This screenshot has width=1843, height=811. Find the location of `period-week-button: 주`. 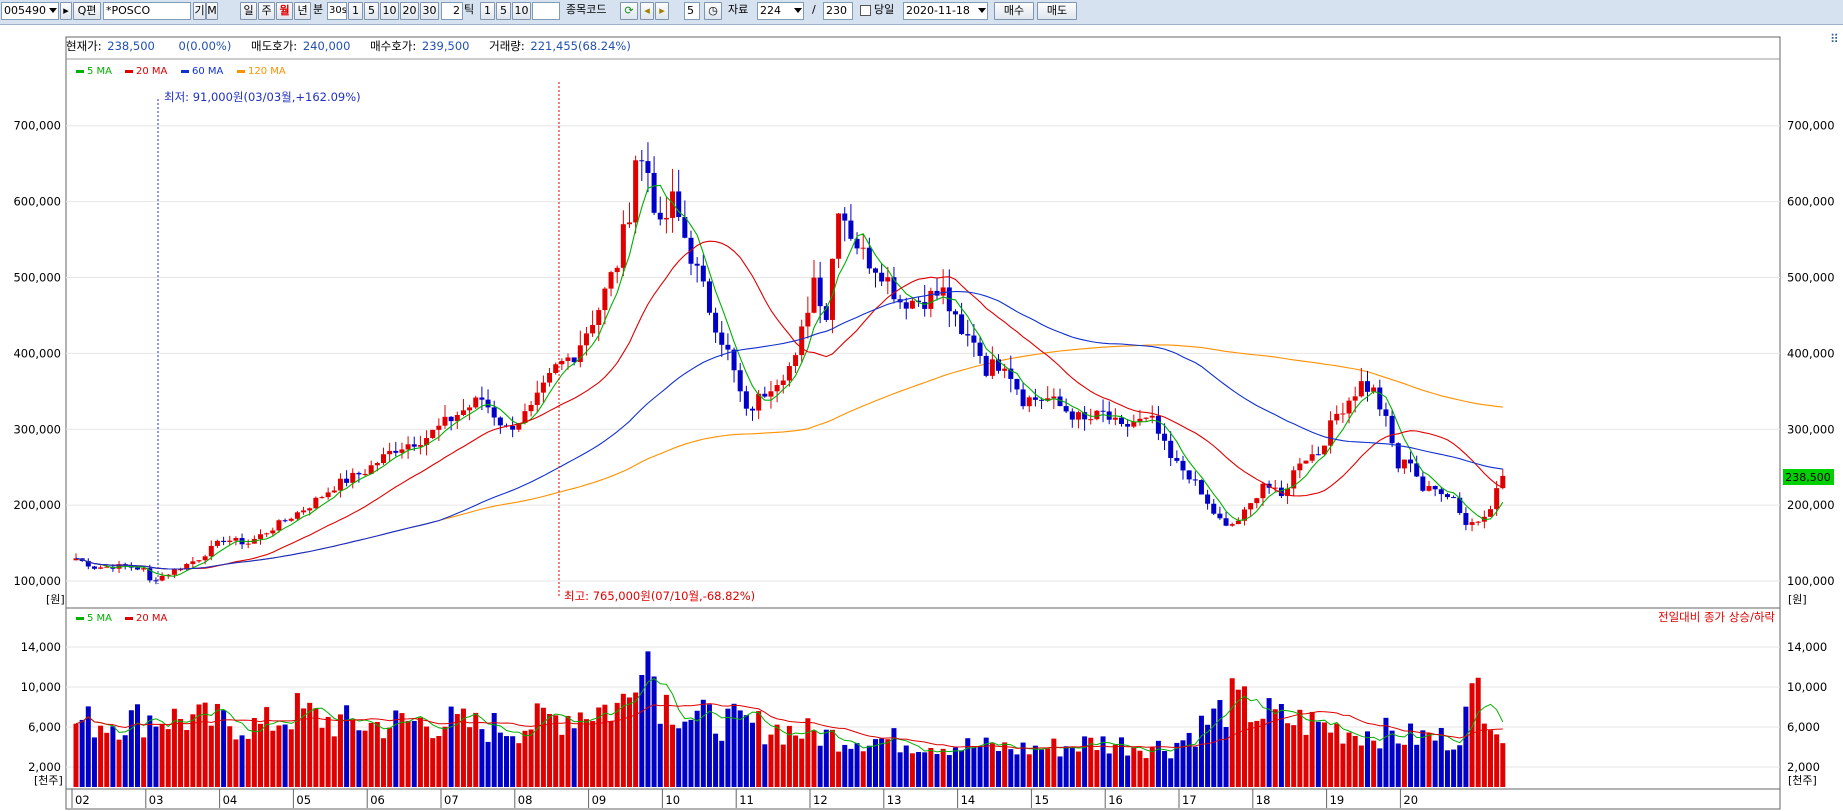

period-week-button: 주 is located at coordinates (266, 11).